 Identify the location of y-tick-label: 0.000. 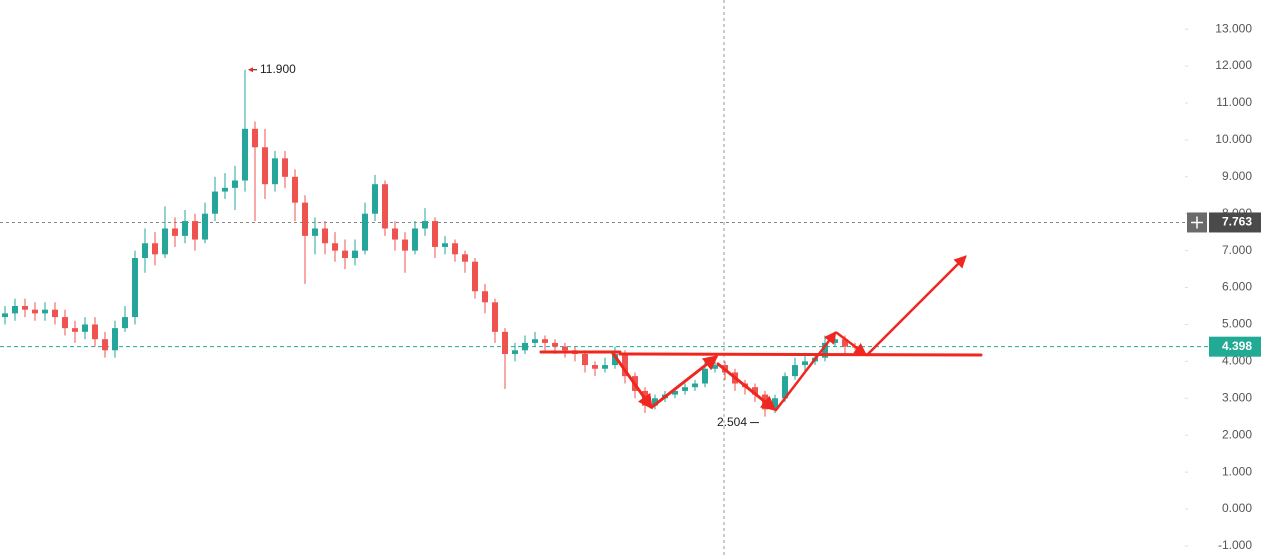
(1237, 508).